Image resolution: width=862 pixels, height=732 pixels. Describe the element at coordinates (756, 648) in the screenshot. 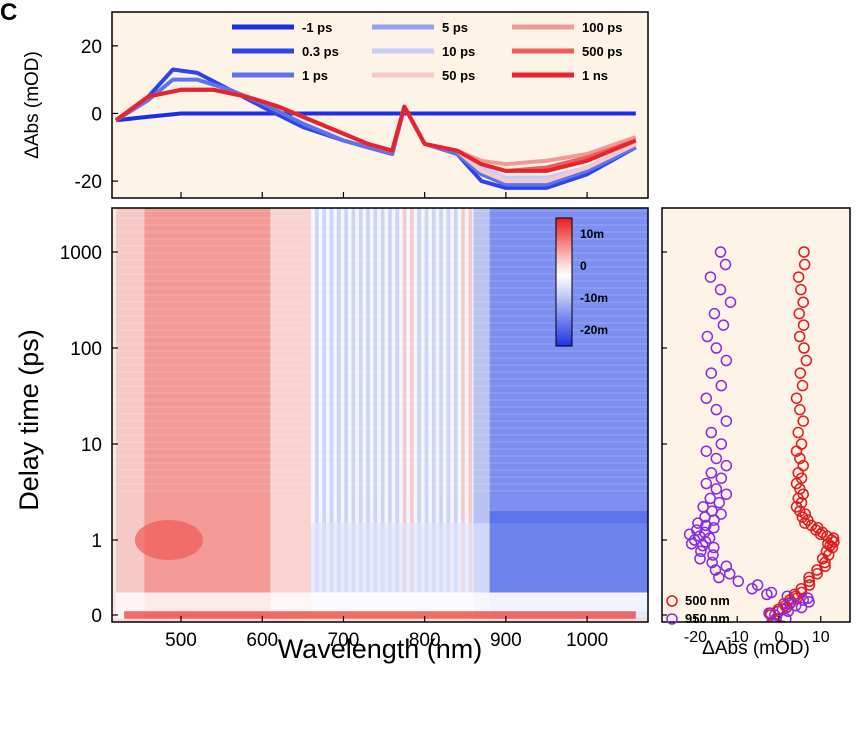

I see `kinetics-x-axis-title: ΔAbs (mOD)` at that location.